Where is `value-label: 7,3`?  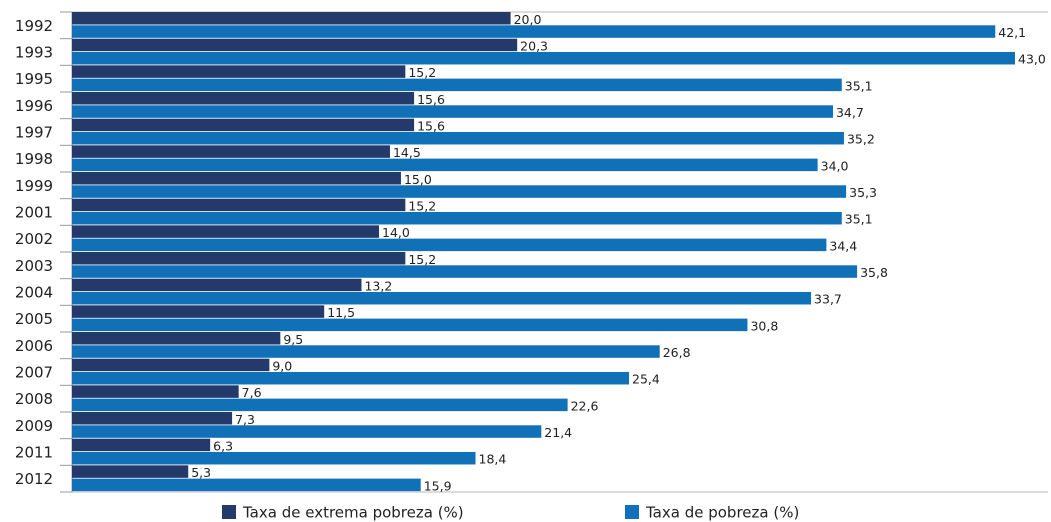
value-label: 7,3 is located at coordinates (245, 419).